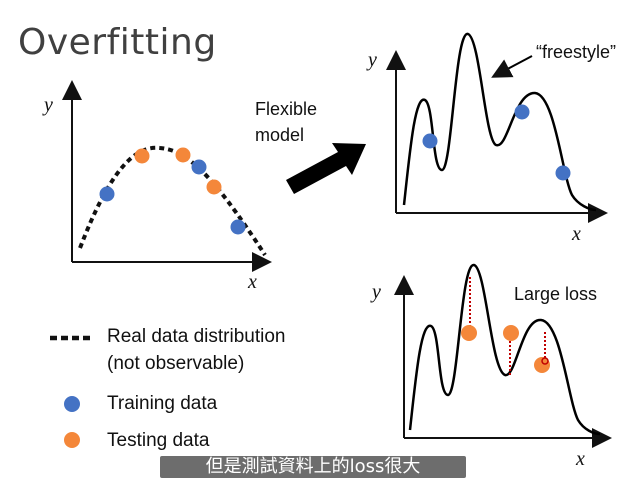 The image size is (644, 478). Describe the element at coordinates (576, 52) in the screenshot. I see `freestyle-label: “freestyle”` at that location.